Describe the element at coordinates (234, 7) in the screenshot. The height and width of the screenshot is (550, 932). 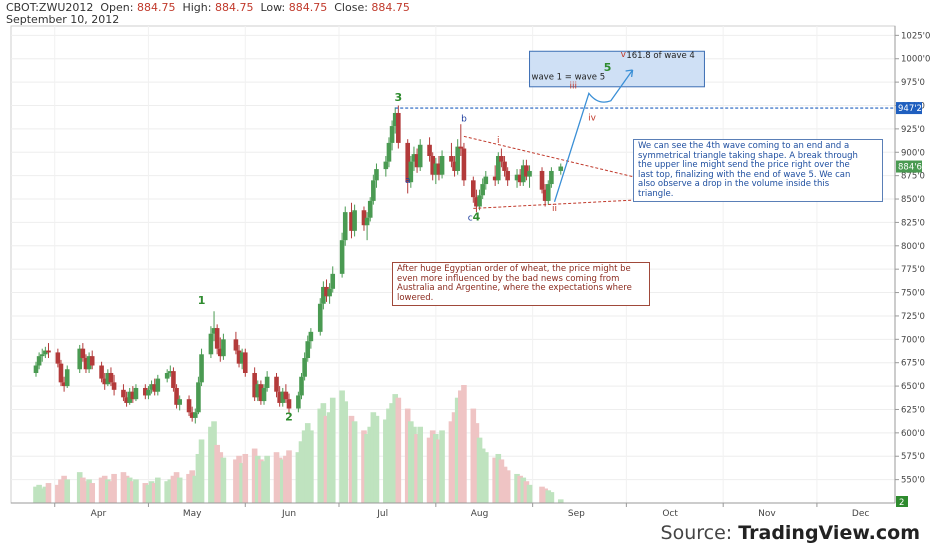
I see `high-value: 884.75` at that location.